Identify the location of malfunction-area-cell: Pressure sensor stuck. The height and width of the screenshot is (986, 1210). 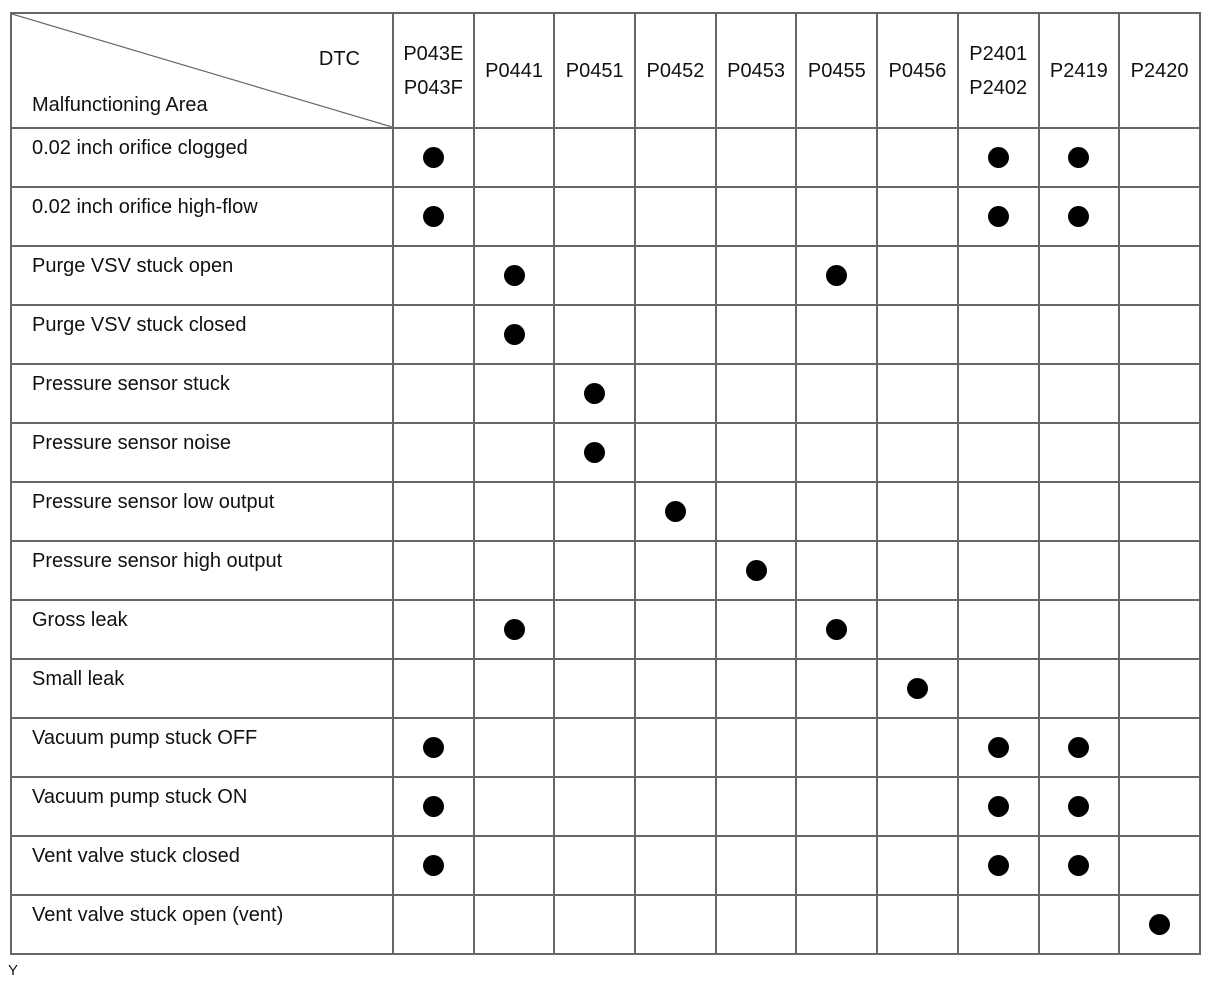
(202, 393).